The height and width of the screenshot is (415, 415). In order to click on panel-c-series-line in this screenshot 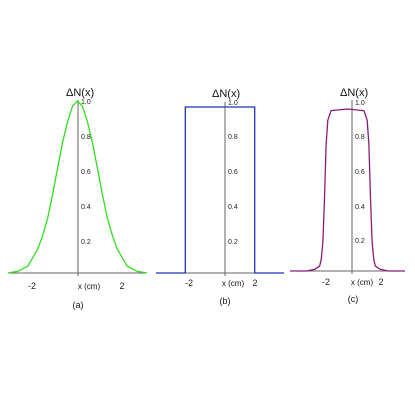, I will do `click(347, 190)`.